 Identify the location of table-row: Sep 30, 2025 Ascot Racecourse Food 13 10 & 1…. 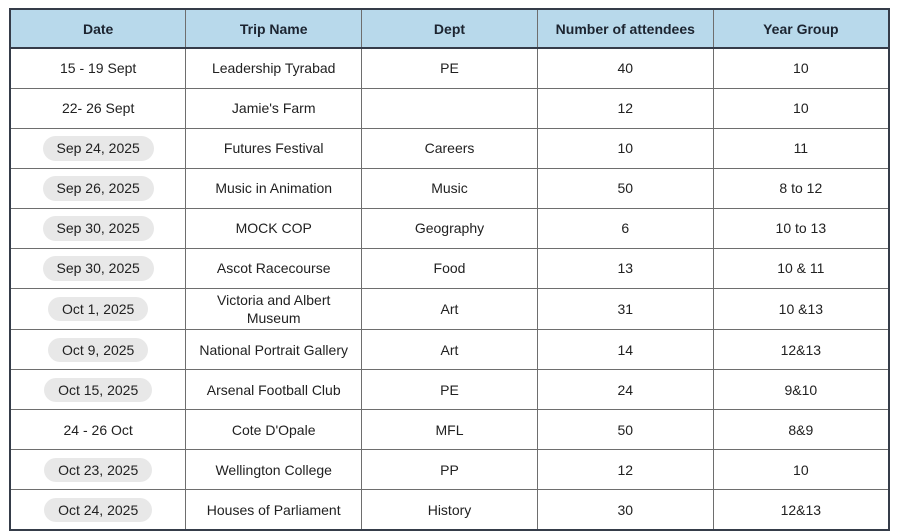
(449, 268).